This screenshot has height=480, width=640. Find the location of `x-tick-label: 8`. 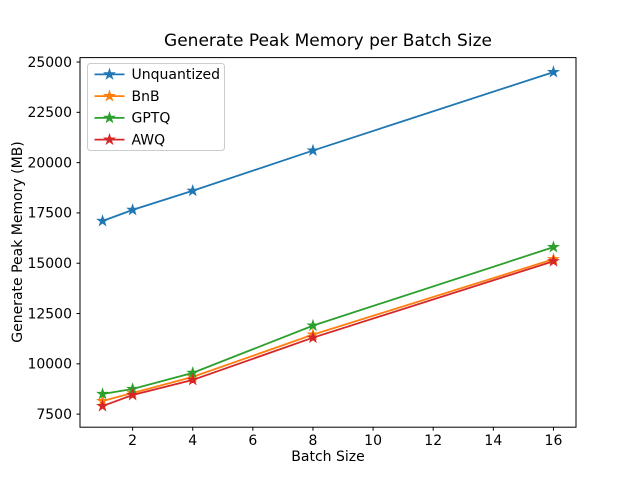

x-tick-label: 8 is located at coordinates (313, 441).